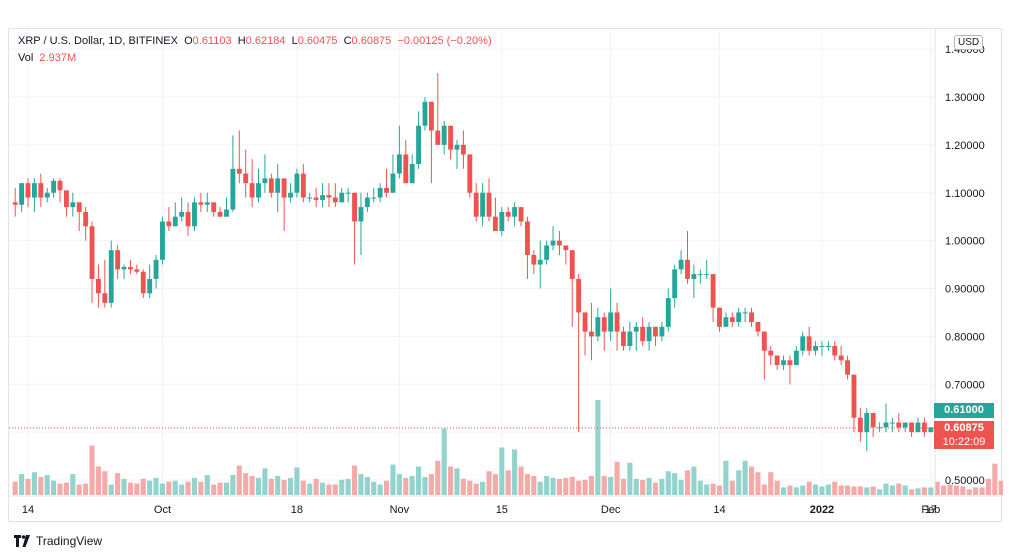 The image size is (1012, 558). I want to click on price-tick-label: 1.00000, so click(965, 242).